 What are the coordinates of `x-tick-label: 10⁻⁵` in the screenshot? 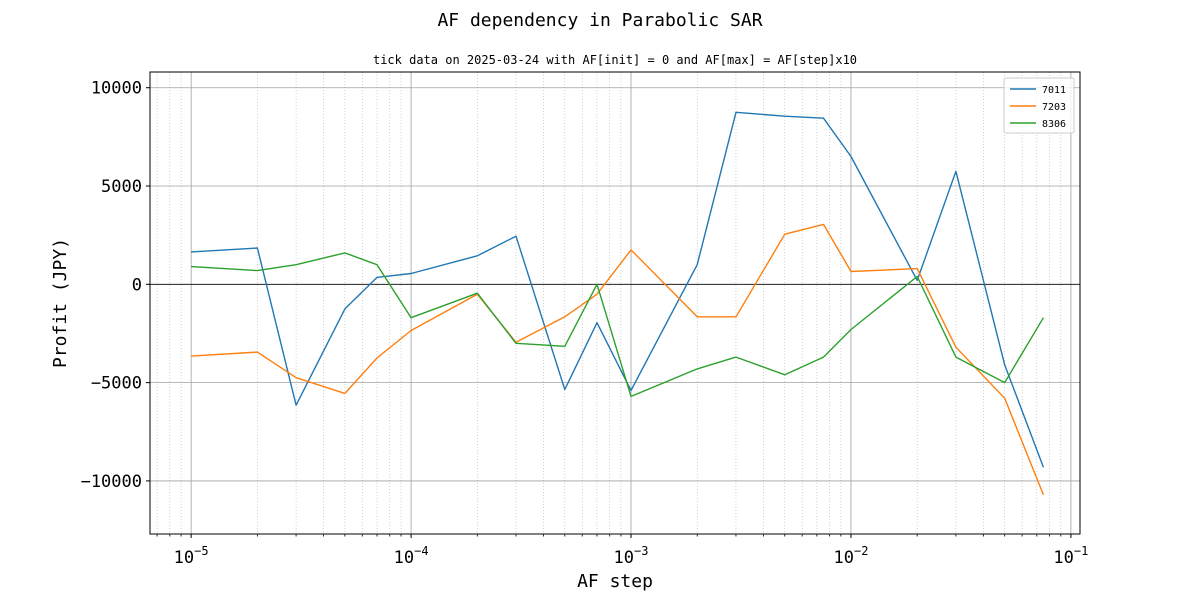 It's located at (191, 556).